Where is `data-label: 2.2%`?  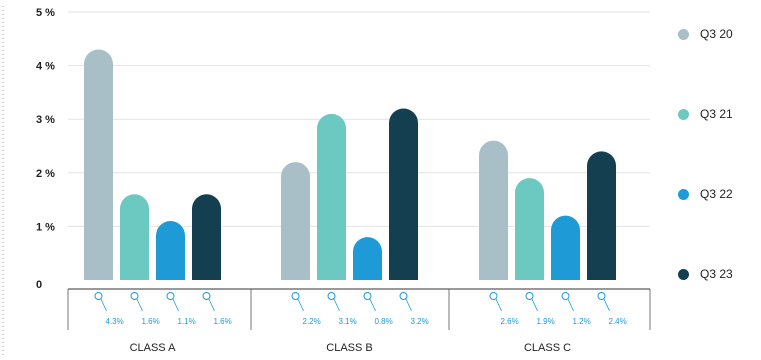
data-label: 2.2% is located at coordinates (312, 321).